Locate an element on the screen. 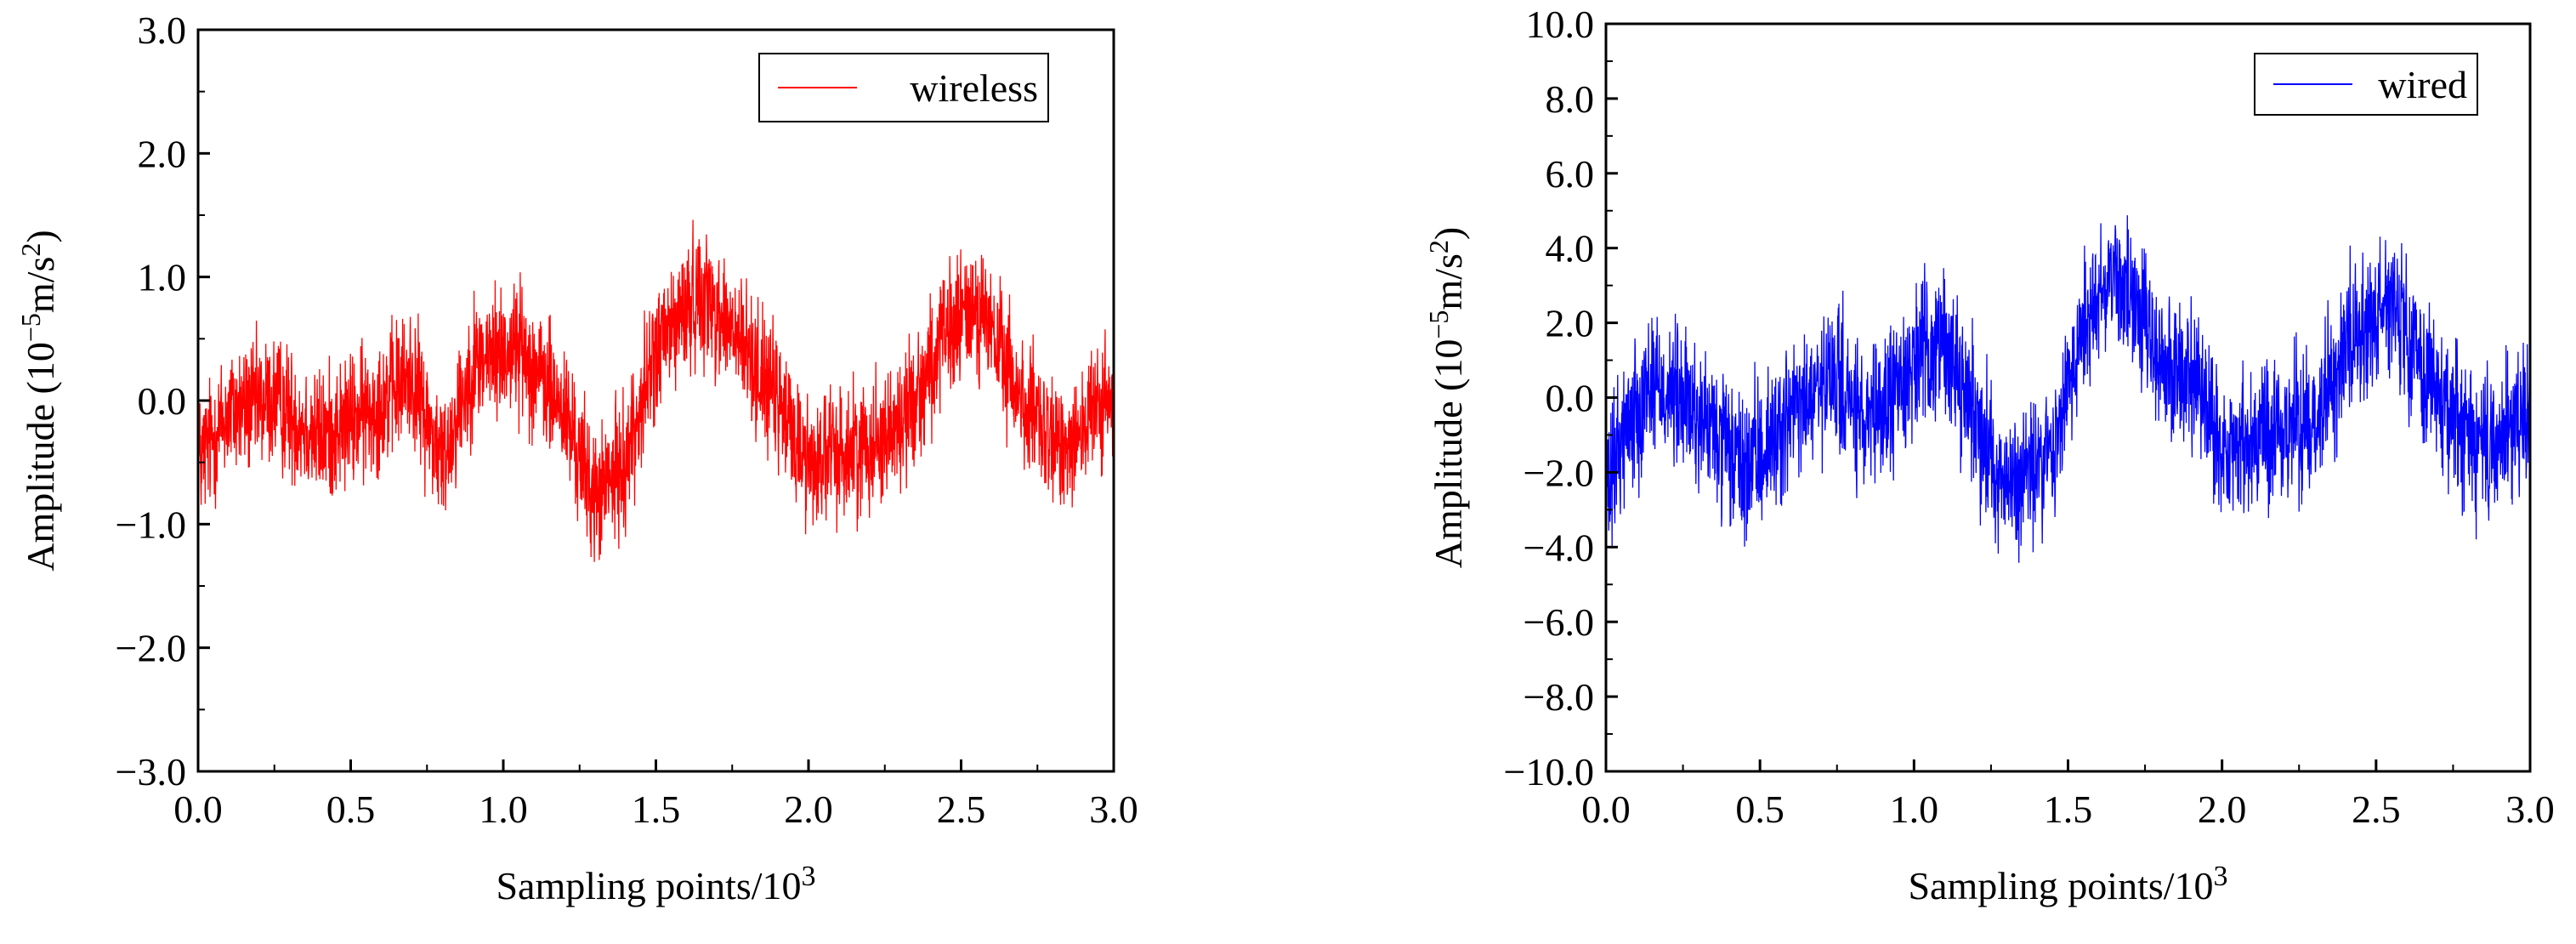 The height and width of the screenshot is (944, 2576). y-tick-label: −10.0 is located at coordinates (1549, 772).